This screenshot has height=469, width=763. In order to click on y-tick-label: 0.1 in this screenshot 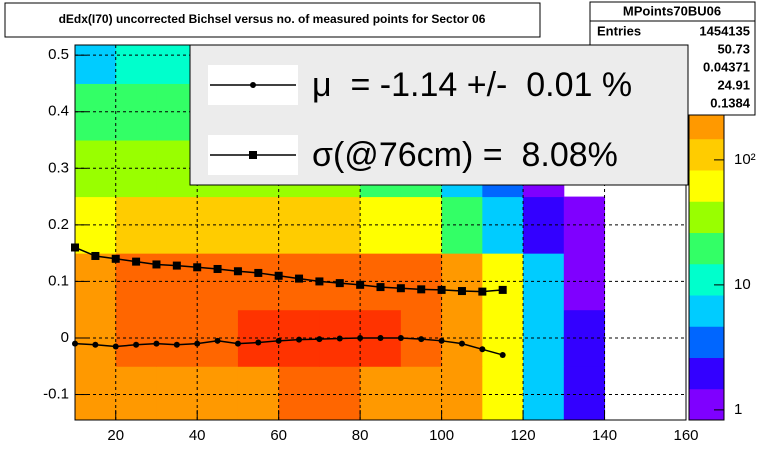, I will do `click(58, 280)`.